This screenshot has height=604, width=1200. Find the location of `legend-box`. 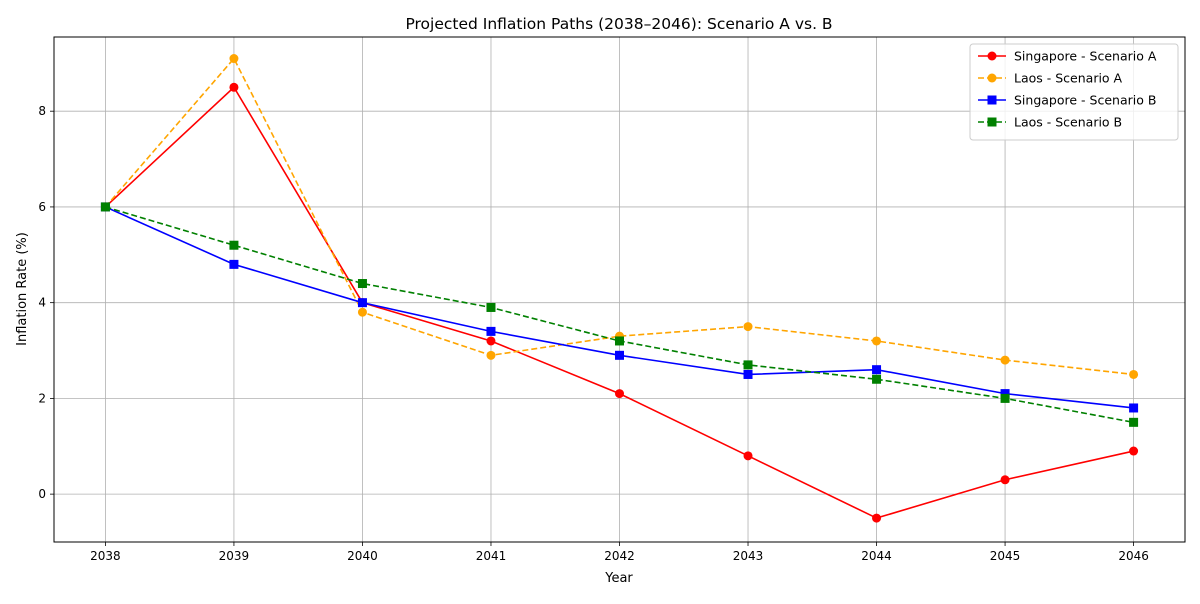

legend-box is located at coordinates (1074, 92).